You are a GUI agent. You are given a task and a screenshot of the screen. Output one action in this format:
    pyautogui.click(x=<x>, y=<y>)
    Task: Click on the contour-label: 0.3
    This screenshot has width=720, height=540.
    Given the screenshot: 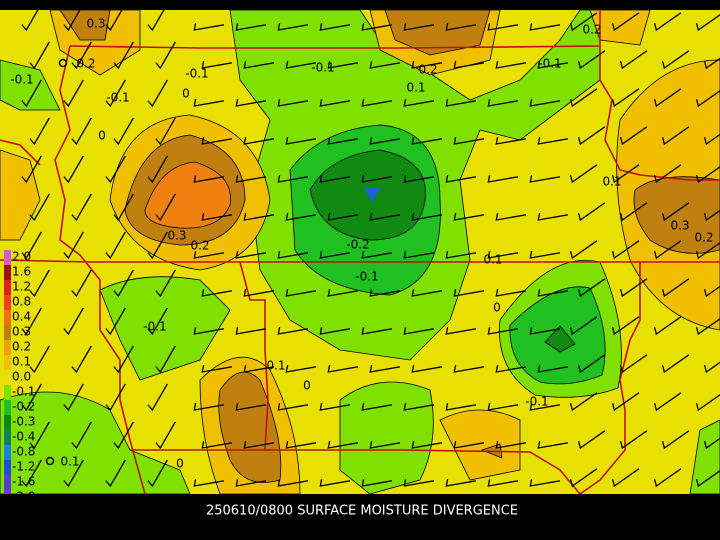 What is the action you would take?
    pyautogui.click(x=679, y=226)
    